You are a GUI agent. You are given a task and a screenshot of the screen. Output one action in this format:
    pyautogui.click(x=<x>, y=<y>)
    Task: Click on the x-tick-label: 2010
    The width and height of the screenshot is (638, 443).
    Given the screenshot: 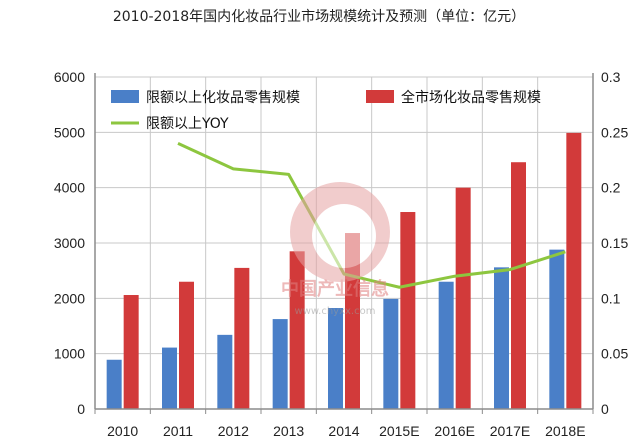 What is the action you would take?
    pyautogui.click(x=122, y=431)
    